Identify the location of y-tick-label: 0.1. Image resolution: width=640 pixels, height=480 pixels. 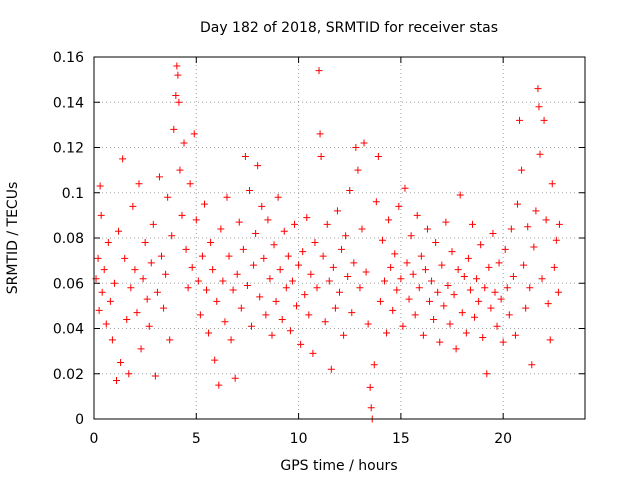
(73, 194).